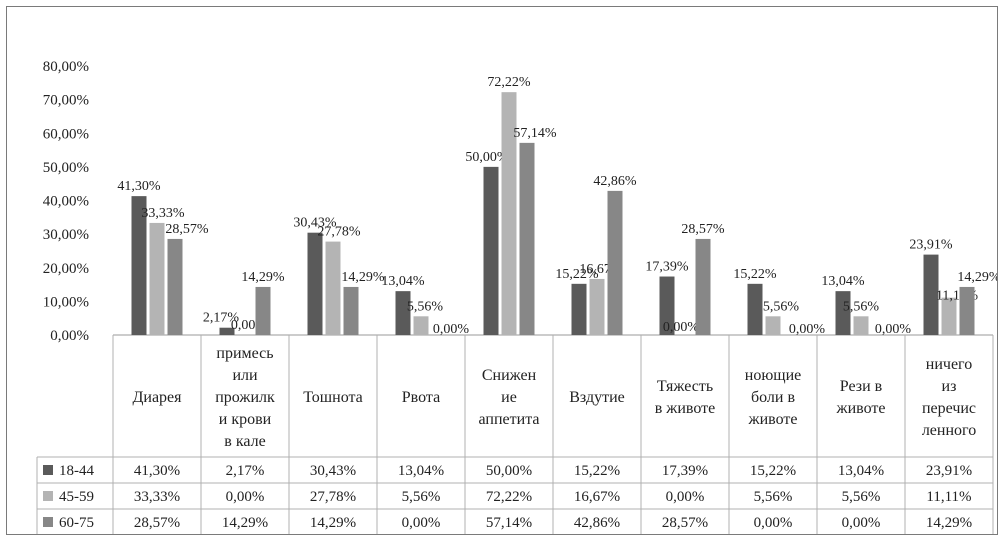 The width and height of the screenshot is (1005, 541). I want to click on y-tick-label: 40,00%, so click(66, 202).